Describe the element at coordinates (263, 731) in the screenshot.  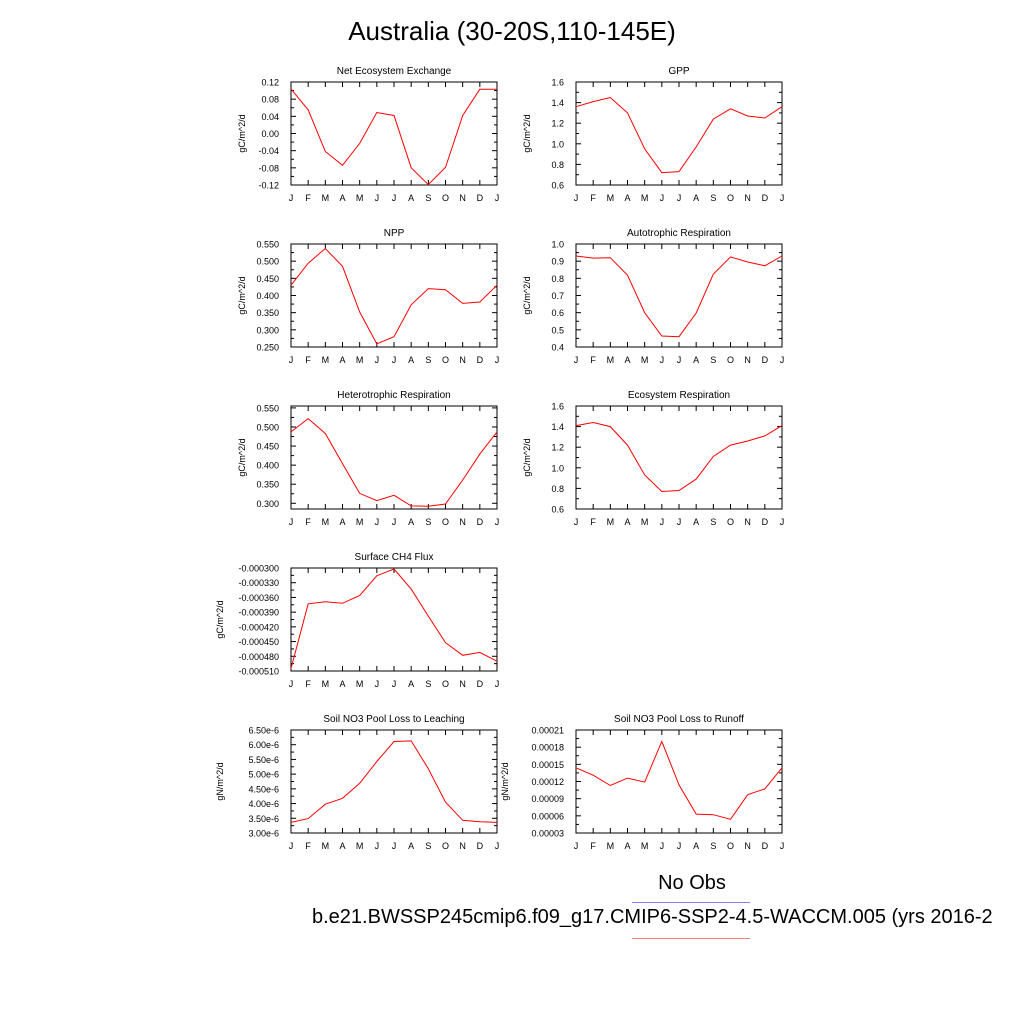
I see `y-tick-label: 6.50e-6` at that location.